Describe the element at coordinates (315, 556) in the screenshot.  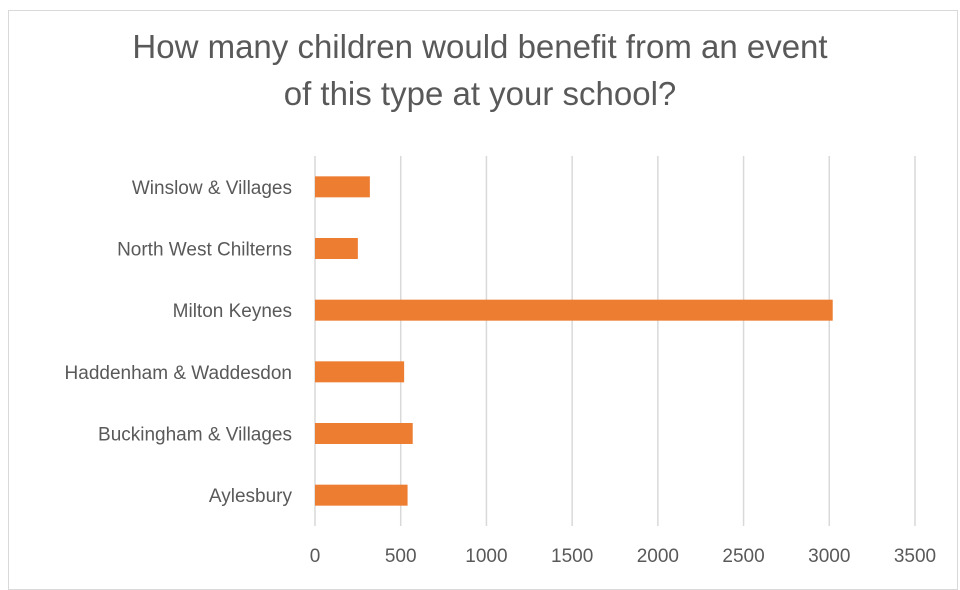
I see `x-tick-label-0: 0` at that location.